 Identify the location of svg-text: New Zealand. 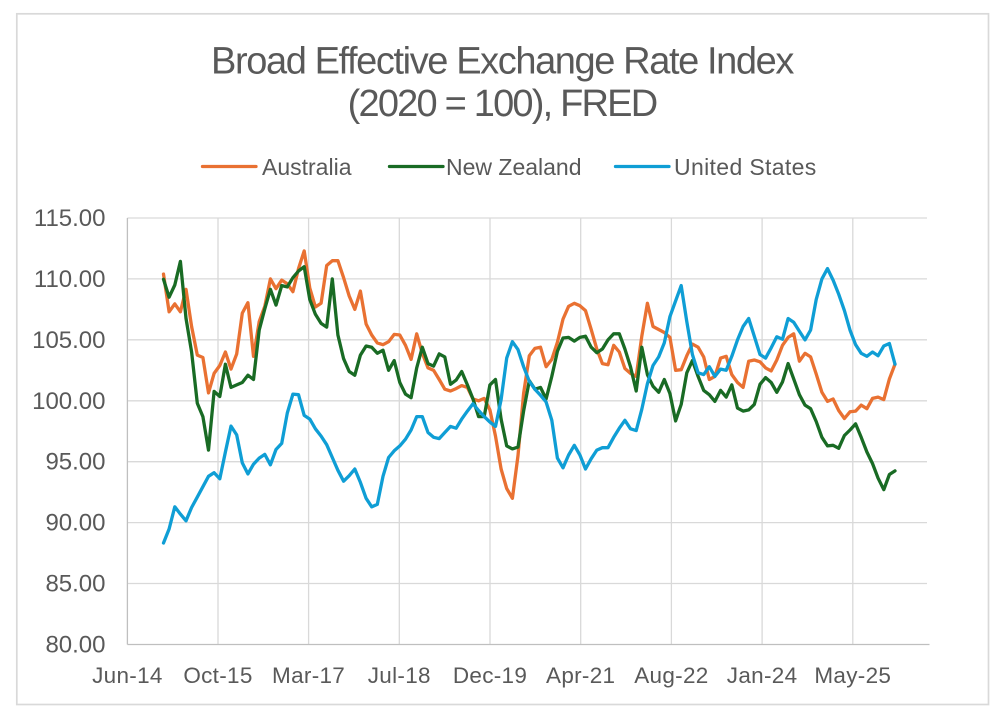
(514, 167).